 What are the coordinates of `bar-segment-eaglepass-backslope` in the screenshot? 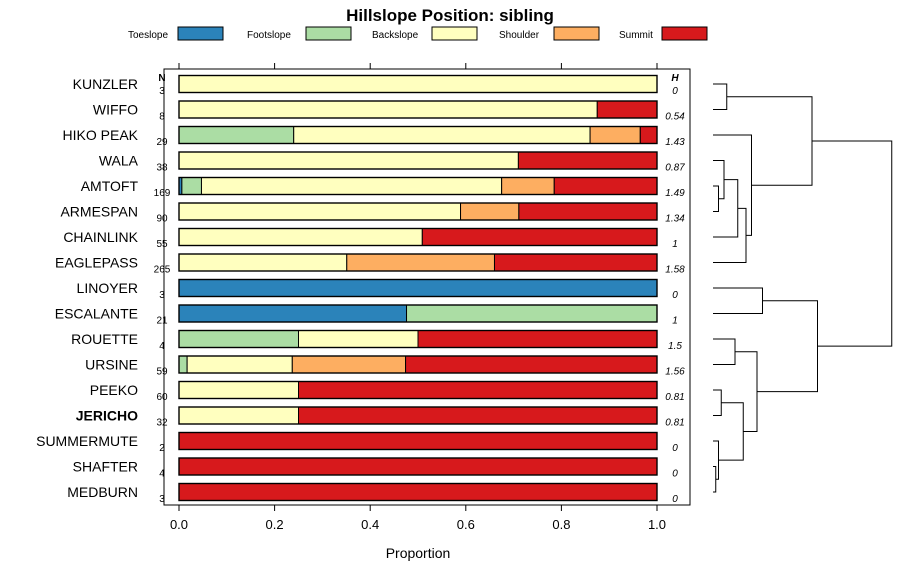 It's located at (263, 262).